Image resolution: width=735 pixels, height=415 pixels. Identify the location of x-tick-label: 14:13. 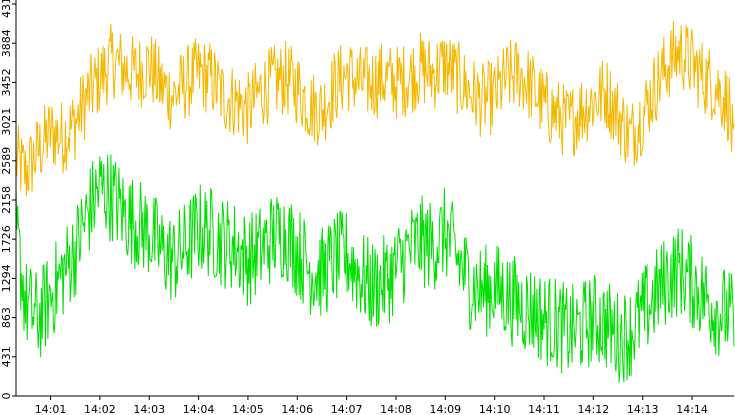
(643, 409).